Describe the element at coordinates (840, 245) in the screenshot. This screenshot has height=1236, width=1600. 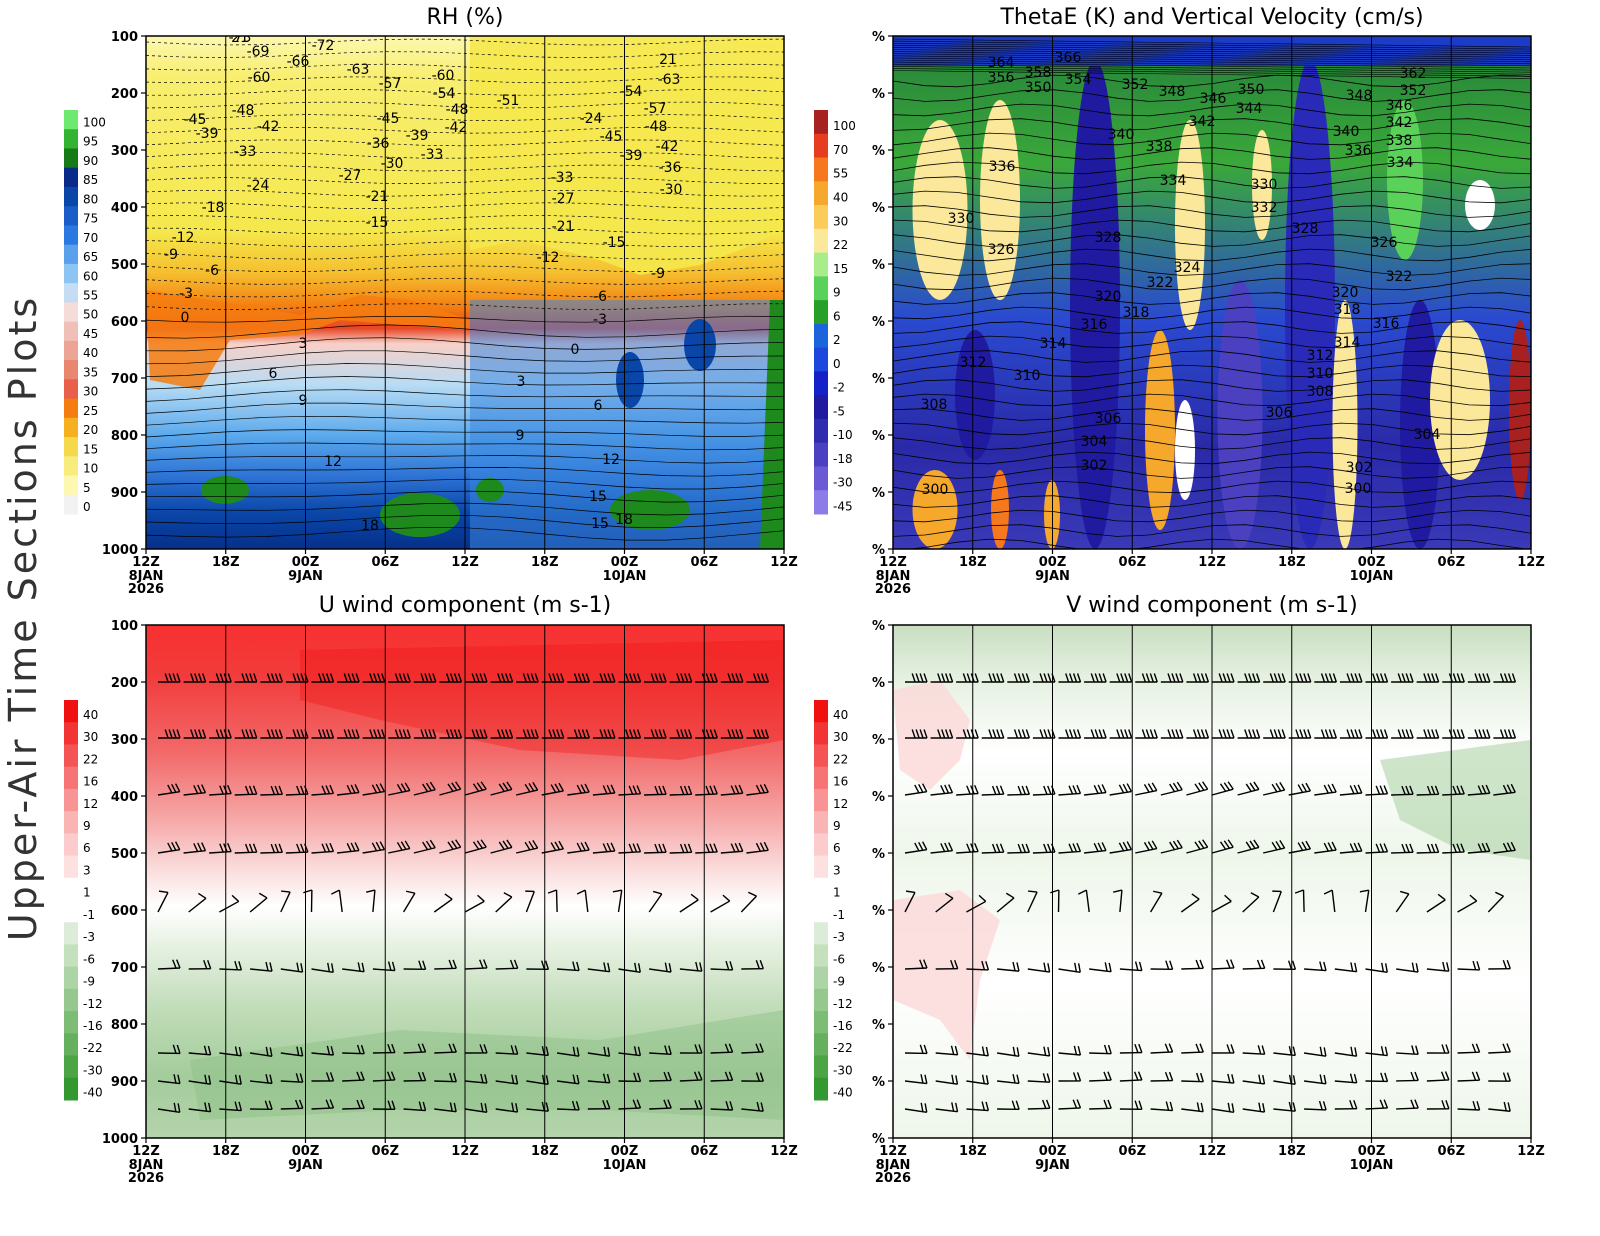
I see `legend-label: 22` at that location.